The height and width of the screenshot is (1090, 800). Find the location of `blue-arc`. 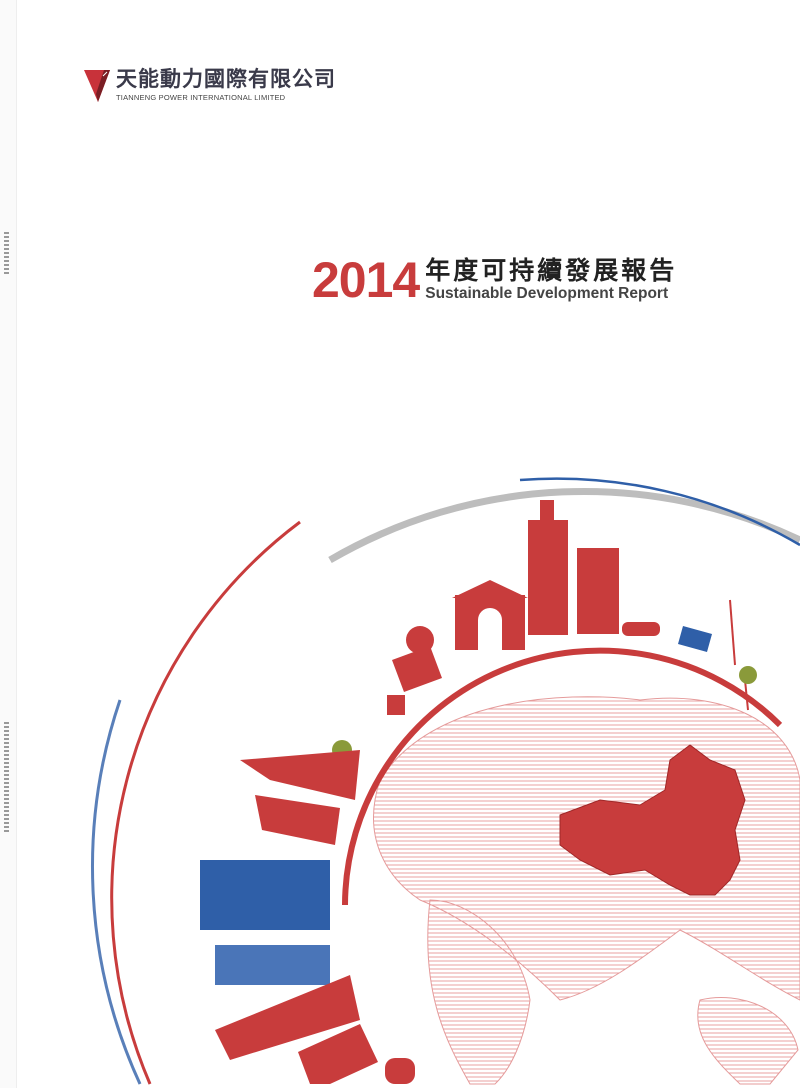

blue-arc is located at coordinates (659, 512).